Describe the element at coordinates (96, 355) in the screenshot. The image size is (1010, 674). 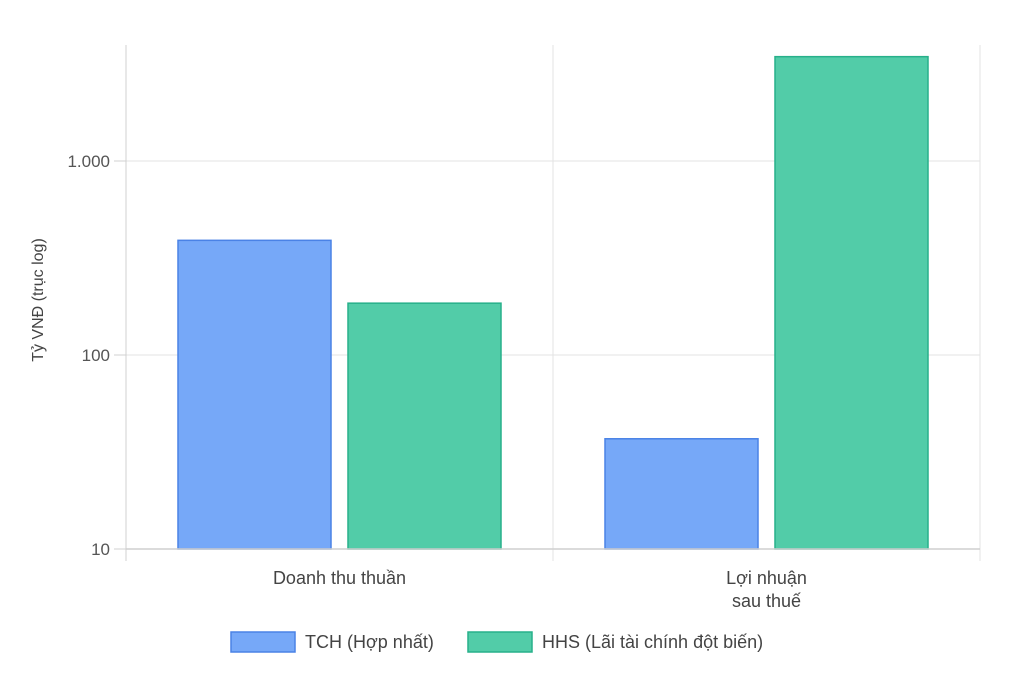
I see `y-tick-label: 100` at that location.